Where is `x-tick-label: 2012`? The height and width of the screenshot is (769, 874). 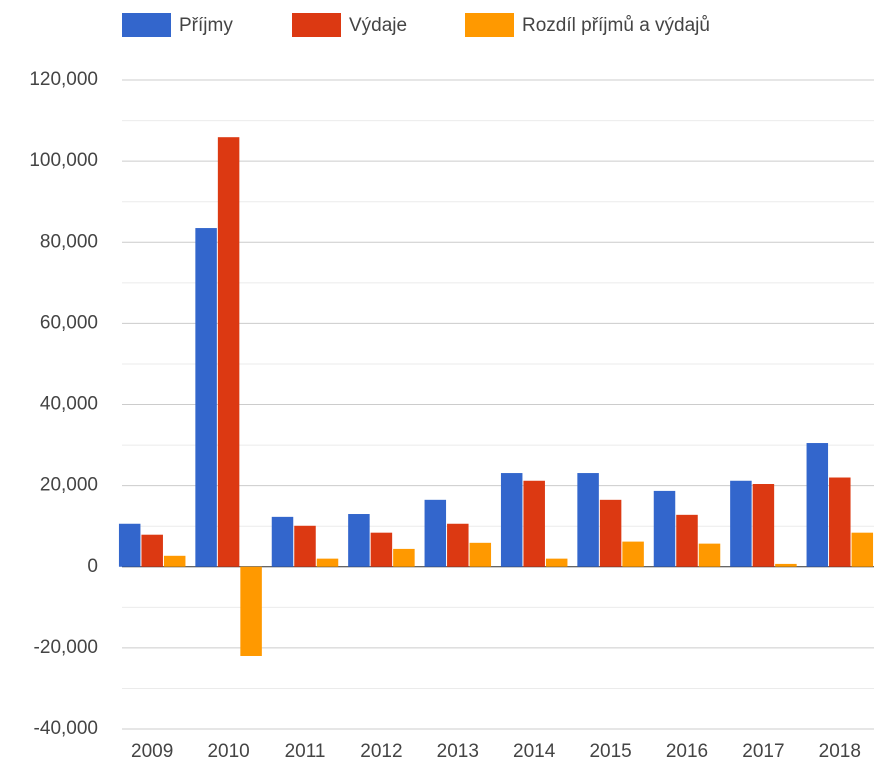
x-tick-label: 2012 is located at coordinates (381, 751).